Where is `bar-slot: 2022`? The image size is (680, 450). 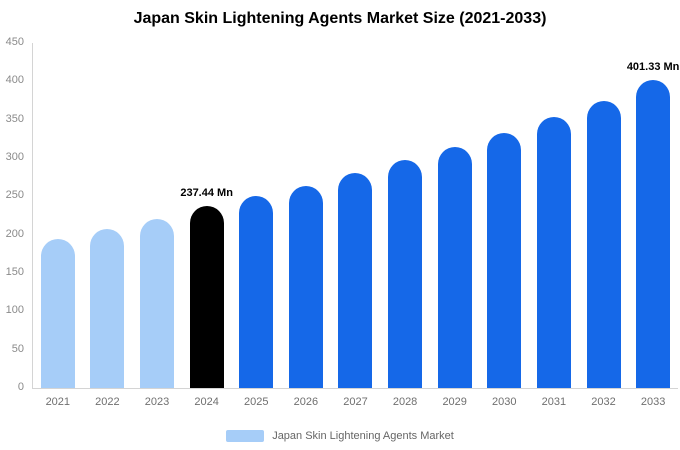 bar-slot: 2022 is located at coordinates (108, 225).